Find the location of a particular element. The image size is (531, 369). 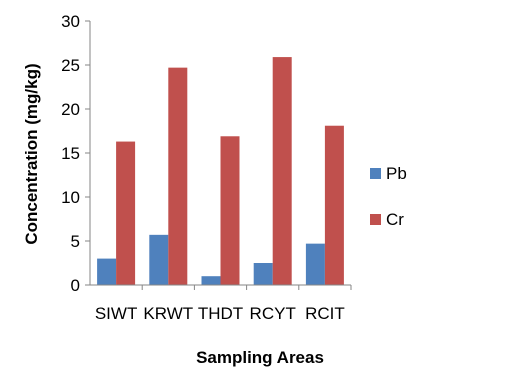

bar-pb-krwt is located at coordinates (159, 259).